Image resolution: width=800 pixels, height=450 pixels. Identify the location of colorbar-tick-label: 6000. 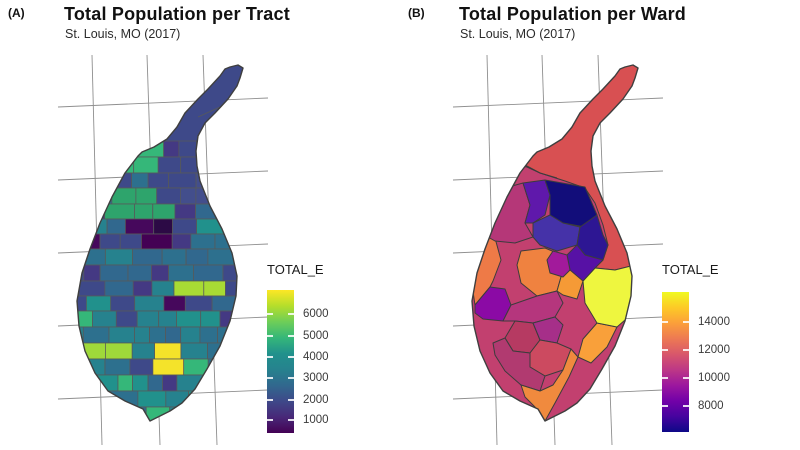
(316, 314).